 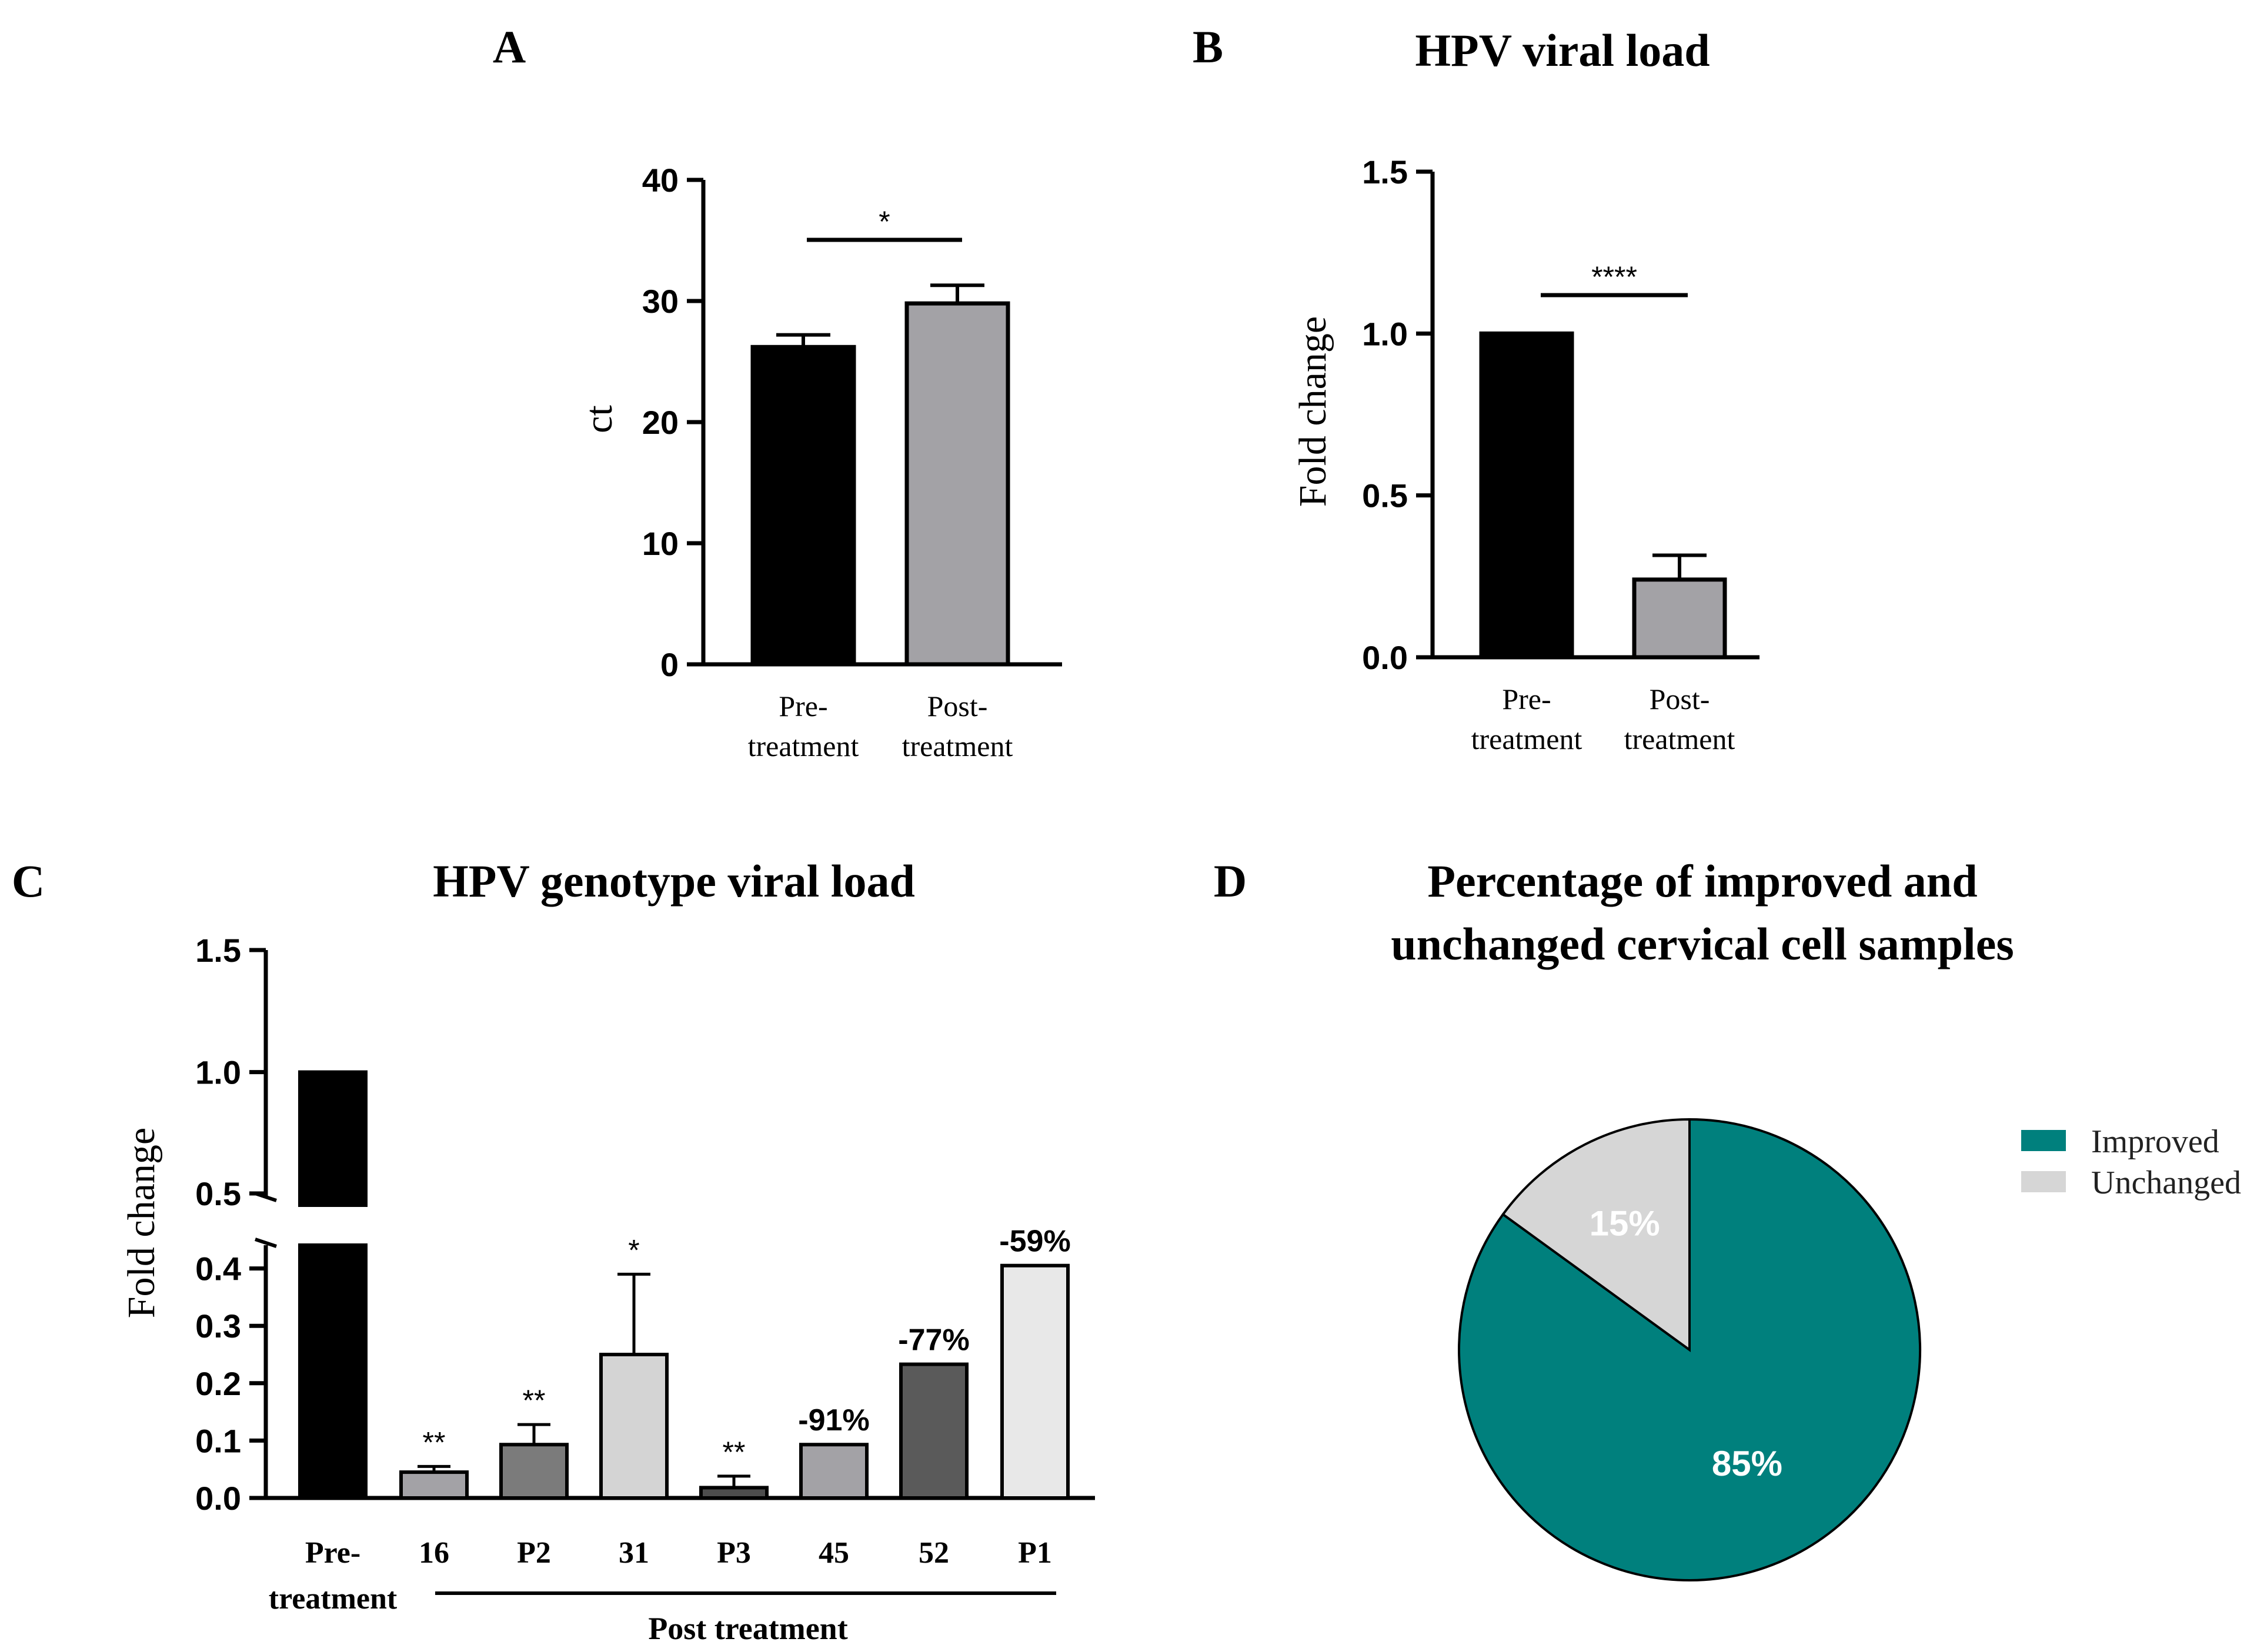 What do you see at coordinates (1614, 277) in the screenshot?
I see `panel-b-significance-label: ****` at bounding box center [1614, 277].